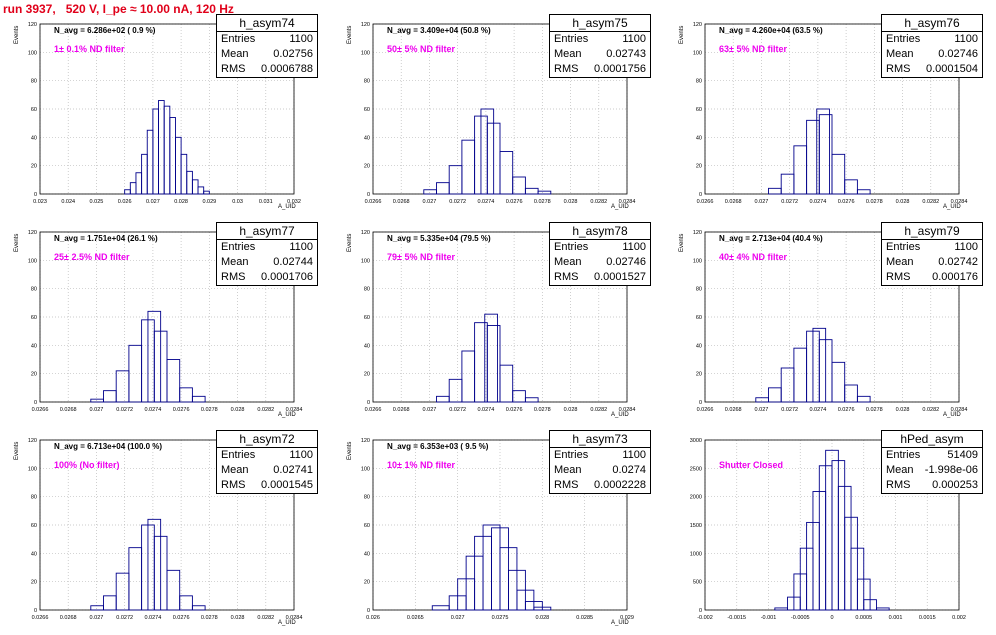 This screenshot has width=996, height=635. What do you see at coordinates (118, 9) in the screenshot?
I see `run-header: run 3937, 520 V, I_pe ≈ 10.00 nA, 120 Hz` at bounding box center [118, 9].